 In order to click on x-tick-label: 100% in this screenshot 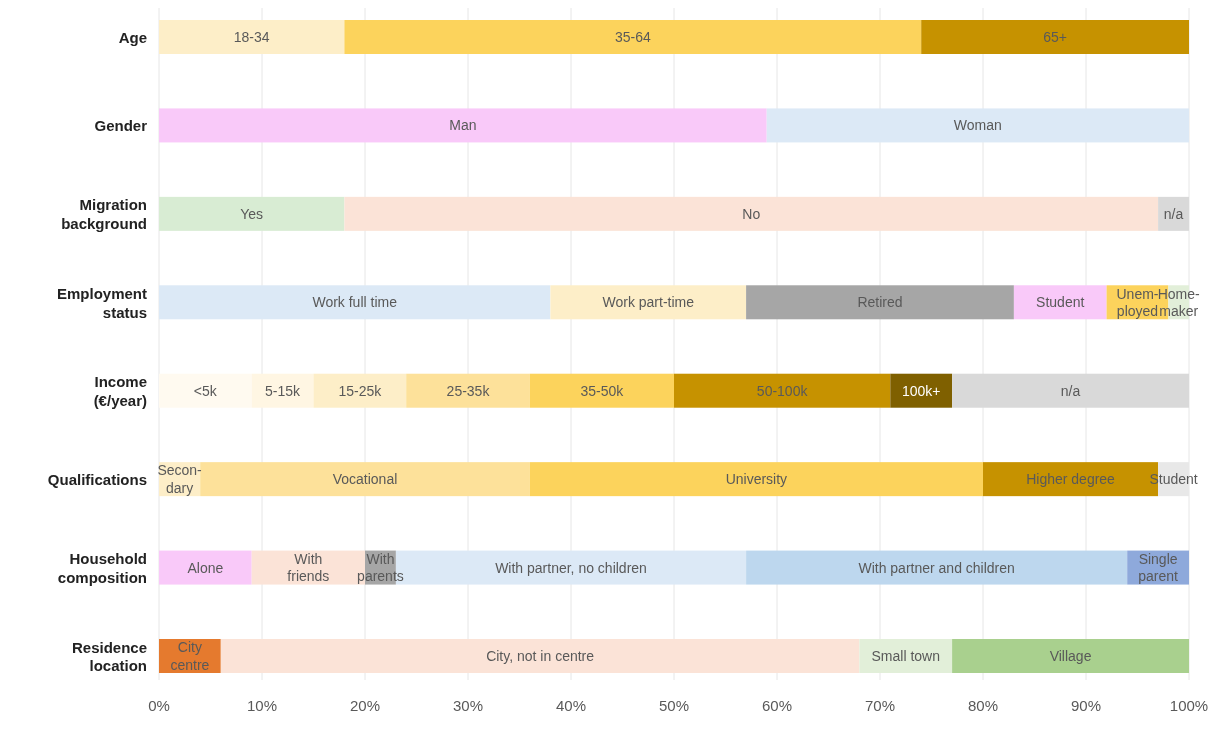, I will do `click(1189, 705)`.